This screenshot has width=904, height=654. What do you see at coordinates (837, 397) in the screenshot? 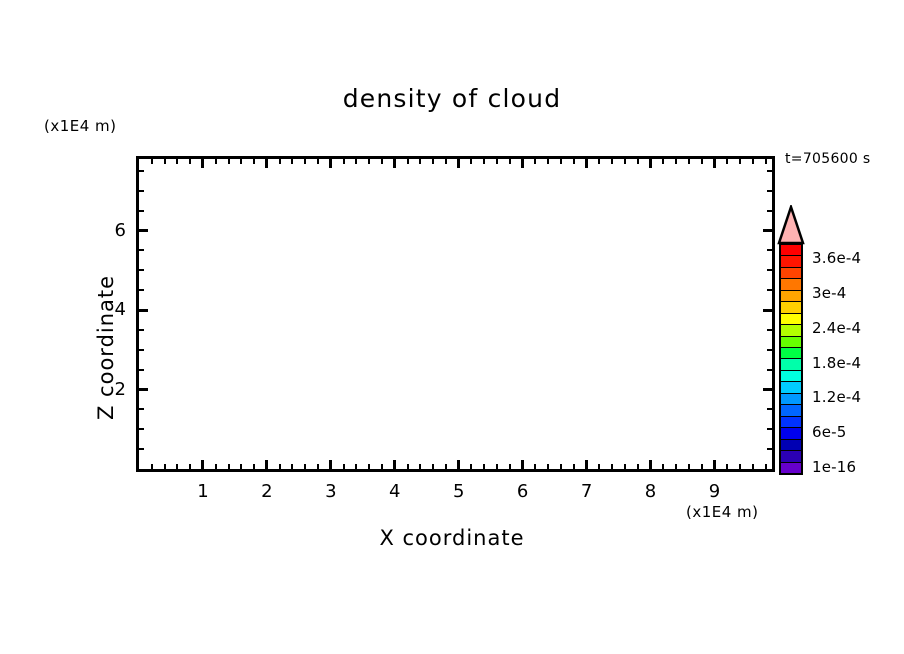
I see `colorbar-tick-label: 1.2e-4` at bounding box center [837, 397].